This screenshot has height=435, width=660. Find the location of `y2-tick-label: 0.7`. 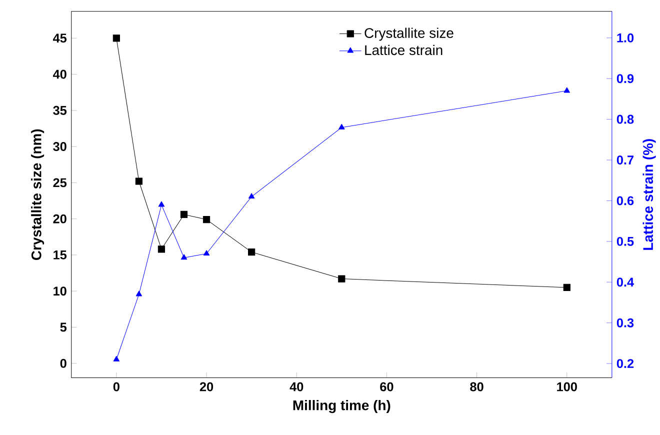

y2-tick-label: 0.7 is located at coordinates (625, 160).